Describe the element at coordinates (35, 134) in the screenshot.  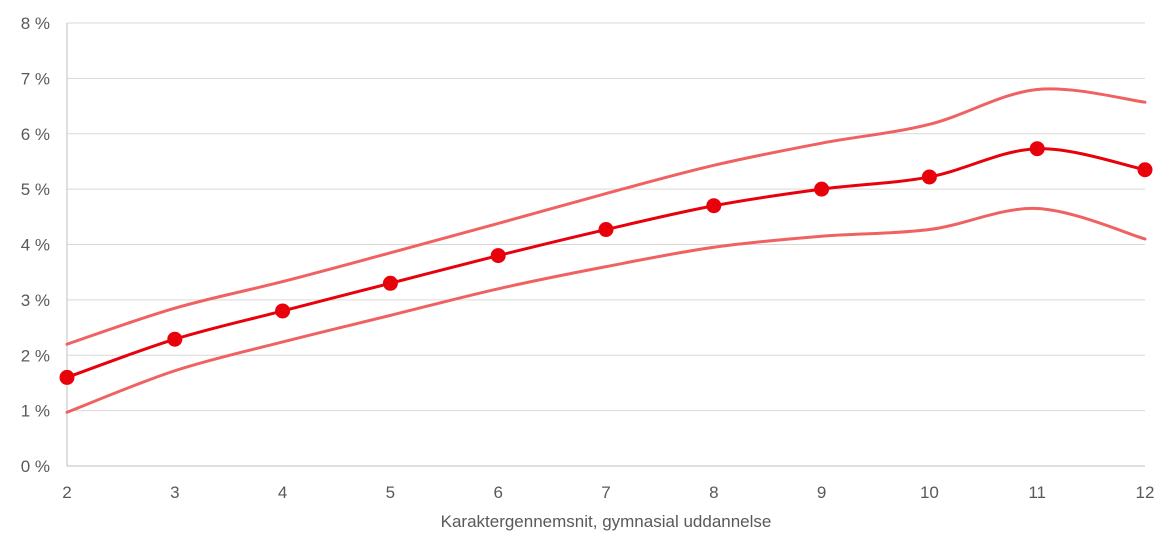
I see `y-tick-label: 6 %` at that location.